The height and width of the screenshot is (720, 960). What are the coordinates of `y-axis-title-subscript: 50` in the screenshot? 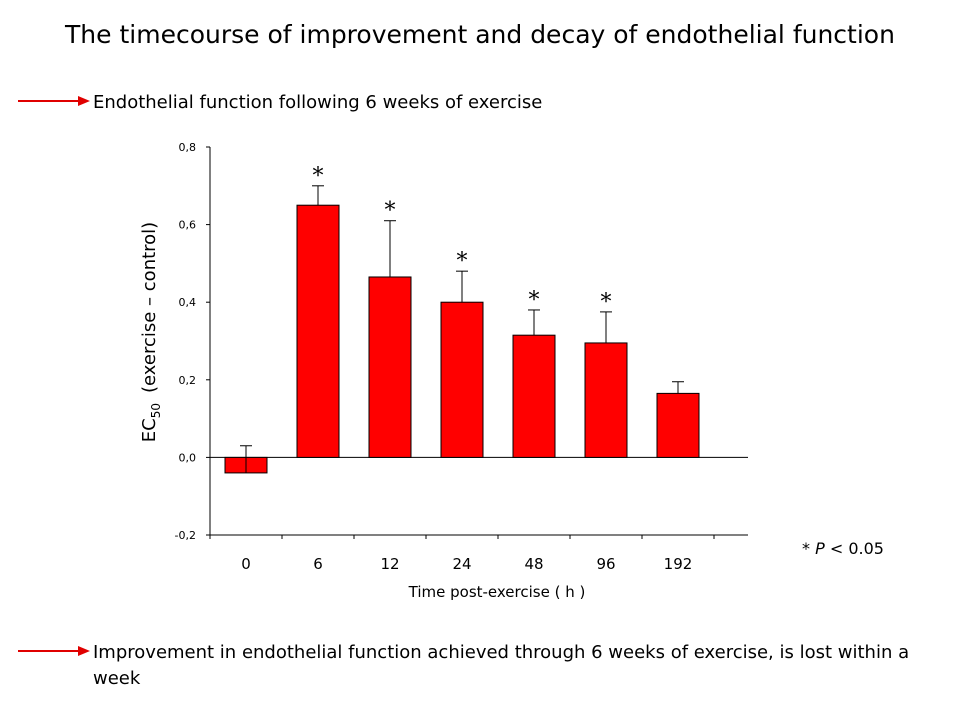 It's located at (156, 410).